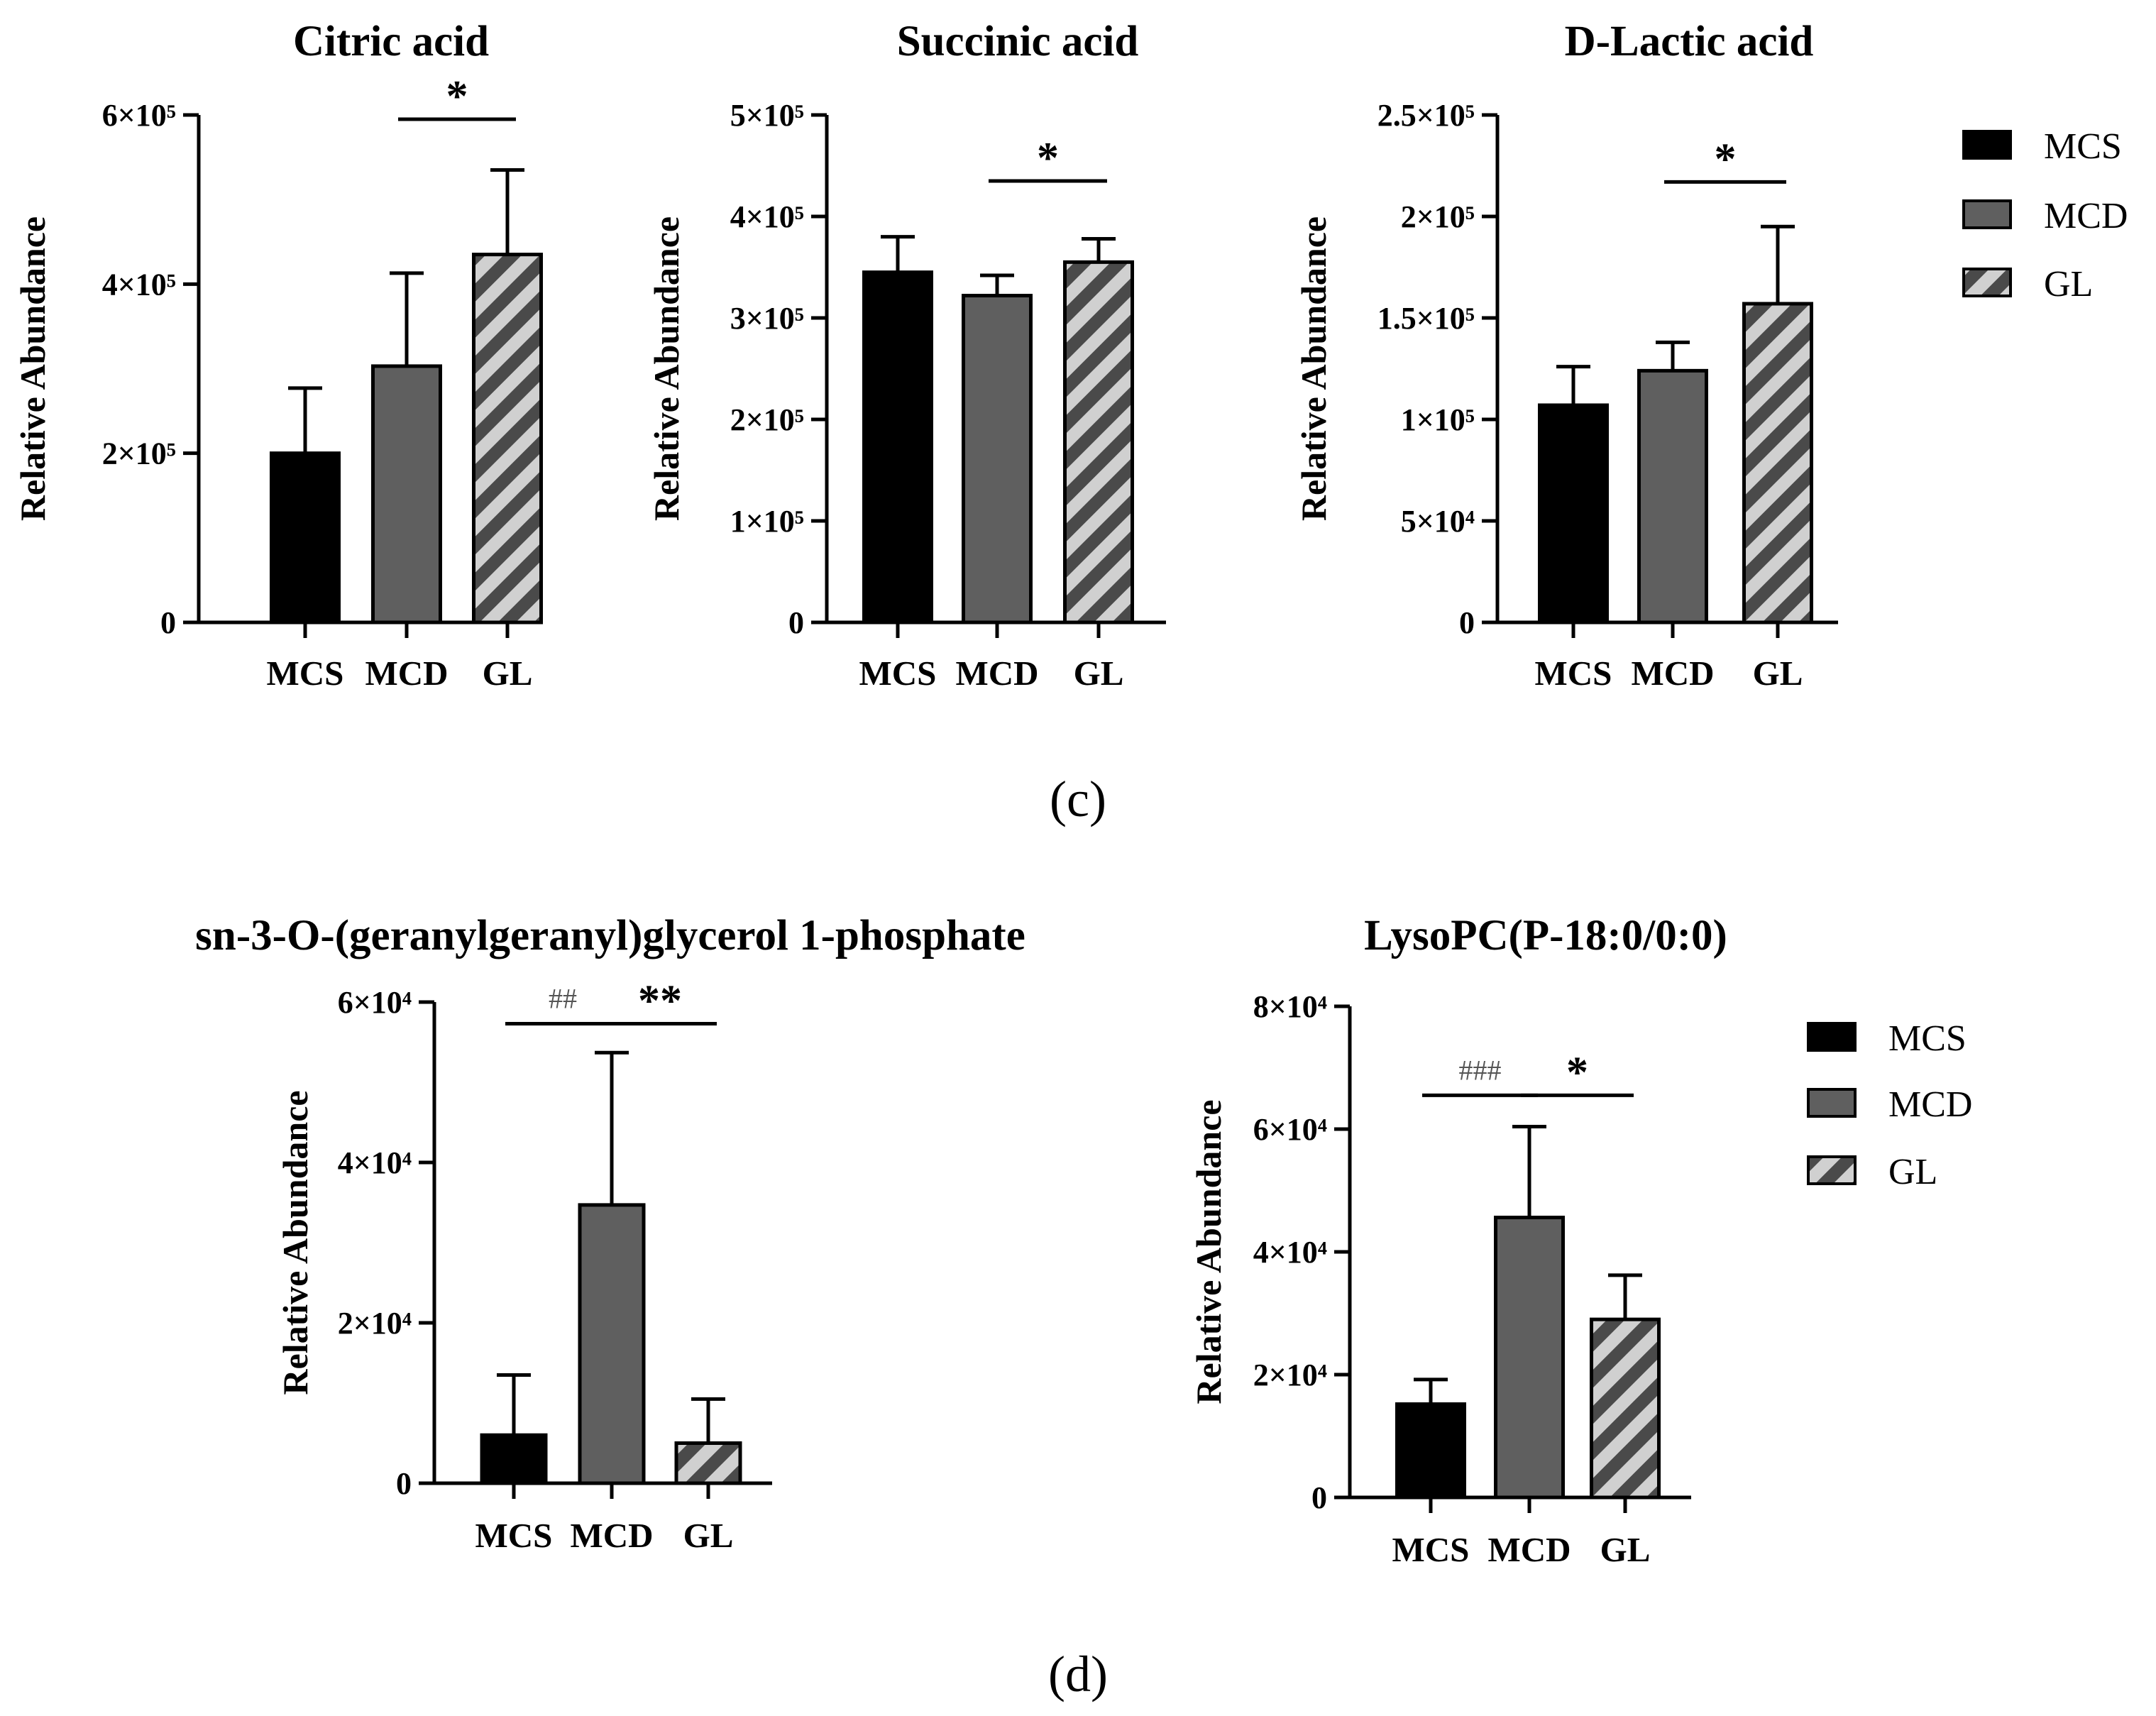 This screenshot has width=2156, height=1716. What do you see at coordinates (2083, 146) in the screenshot?
I see `legend-top-label-mcs: MCS` at bounding box center [2083, 146].